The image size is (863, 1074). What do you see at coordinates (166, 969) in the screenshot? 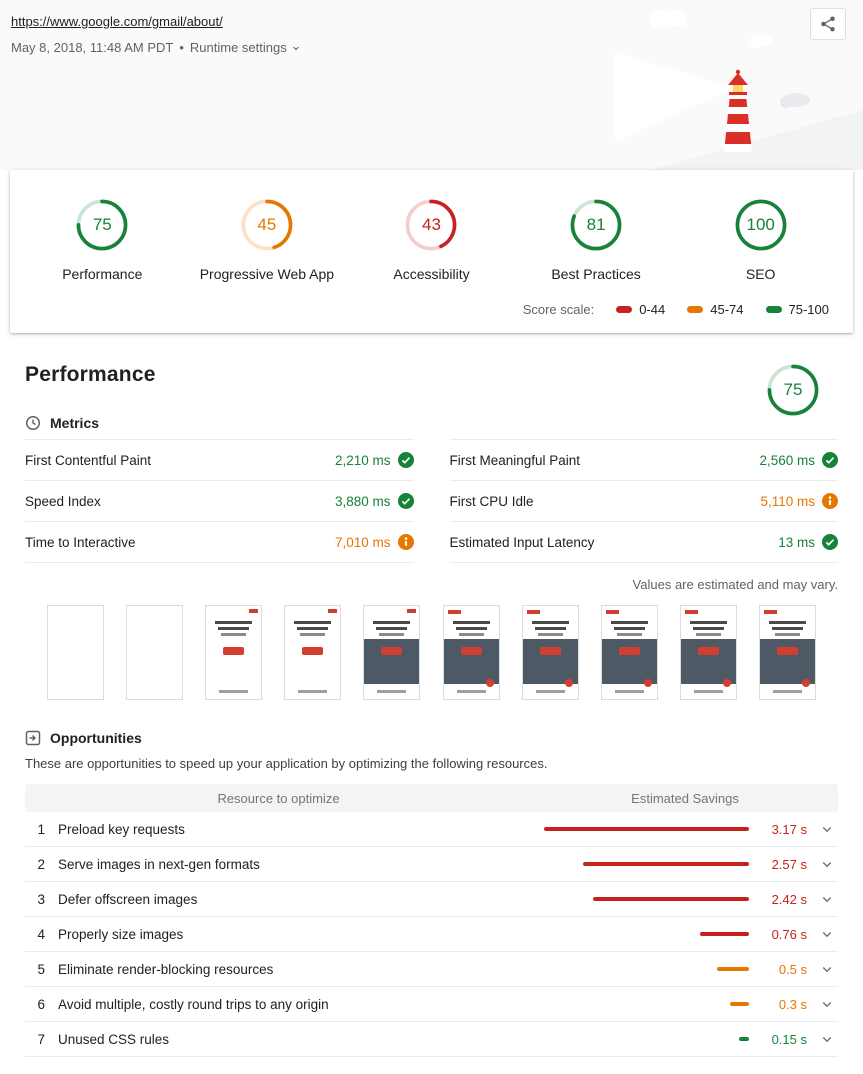
I see `opportunity-label: Eliminate render-blocking resources` at bounding box center [166, 969].